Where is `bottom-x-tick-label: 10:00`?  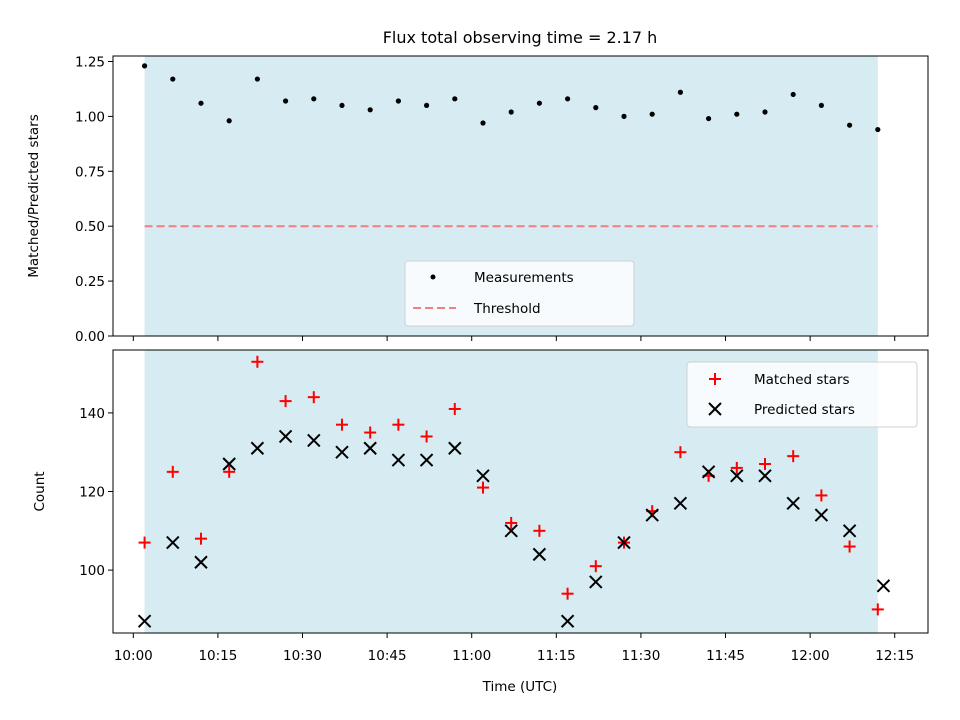 bottom-x-tick-label: 10:00 is located at coordinates (133, 656).